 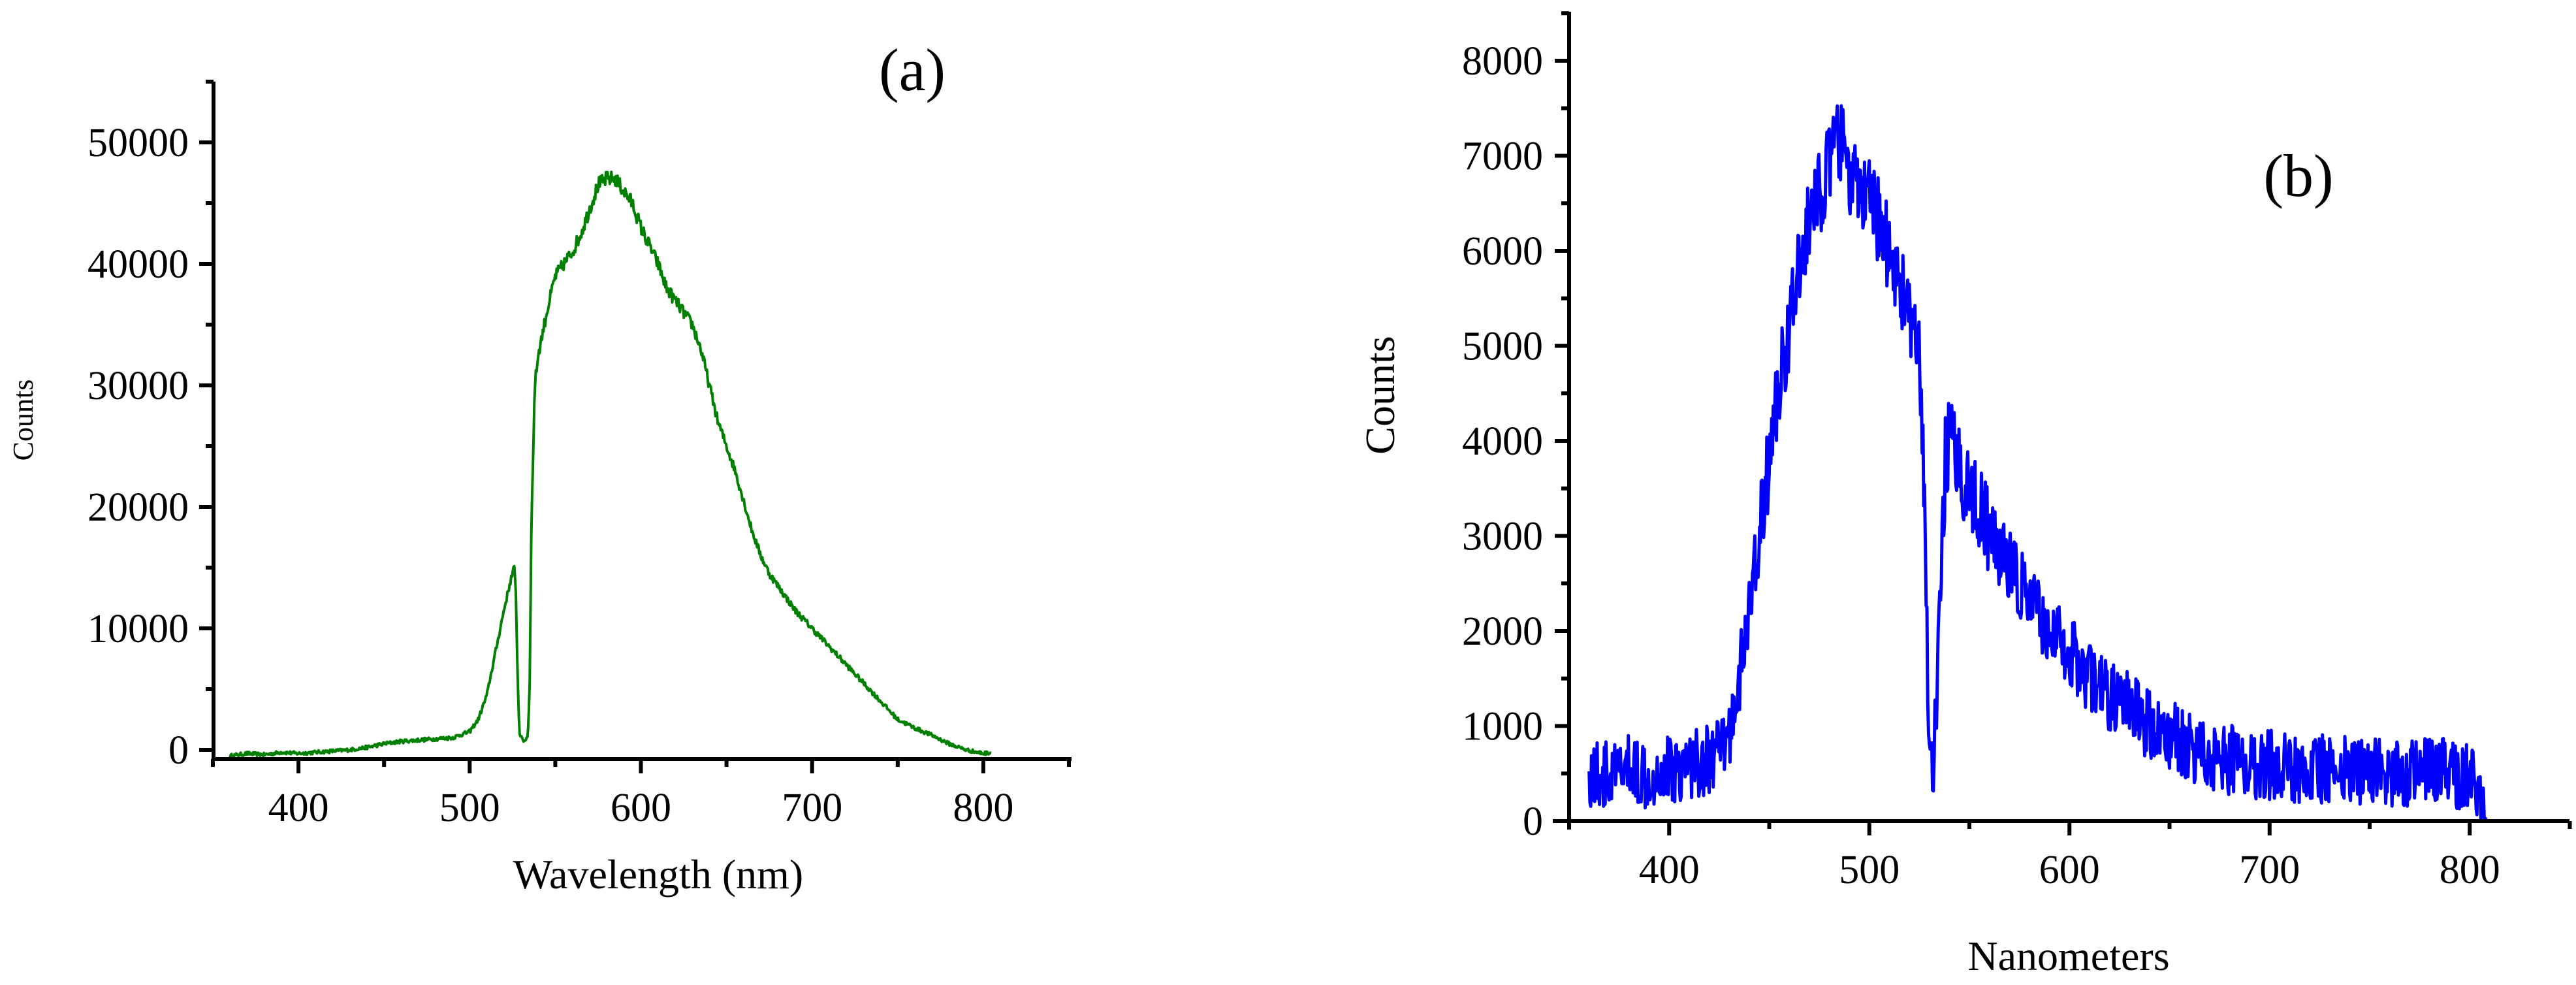 I want to click on x-axis-title-b: Nanometers, so click(x=2068, y=956).